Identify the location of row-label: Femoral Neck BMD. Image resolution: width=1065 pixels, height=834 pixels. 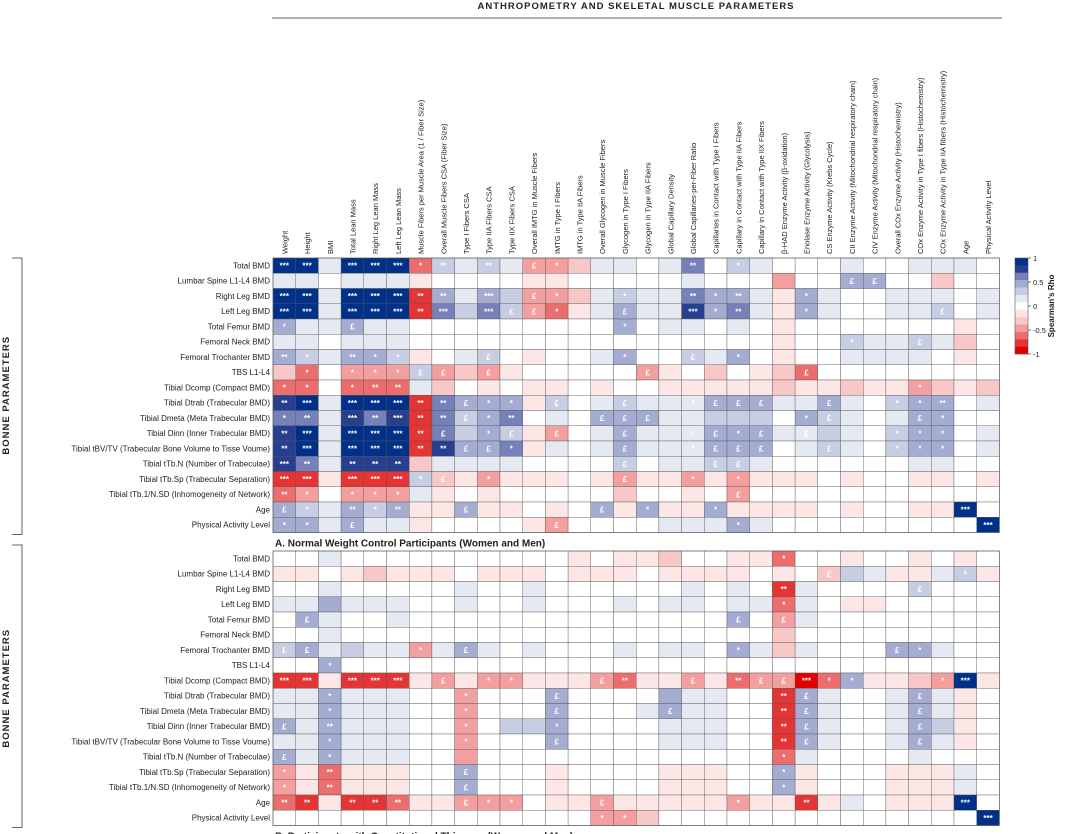
(235, 635).